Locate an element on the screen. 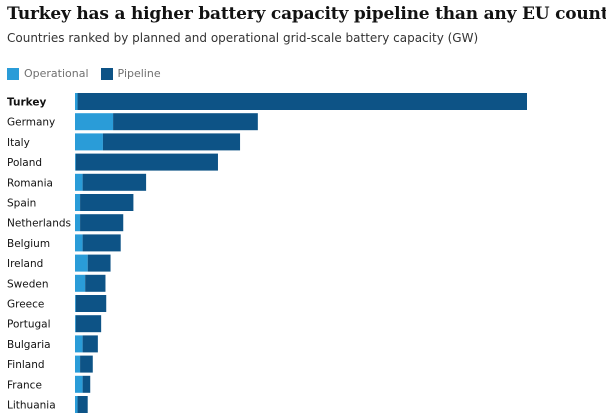  bar-group-germany: Germany is located at coordinates (132, 122).